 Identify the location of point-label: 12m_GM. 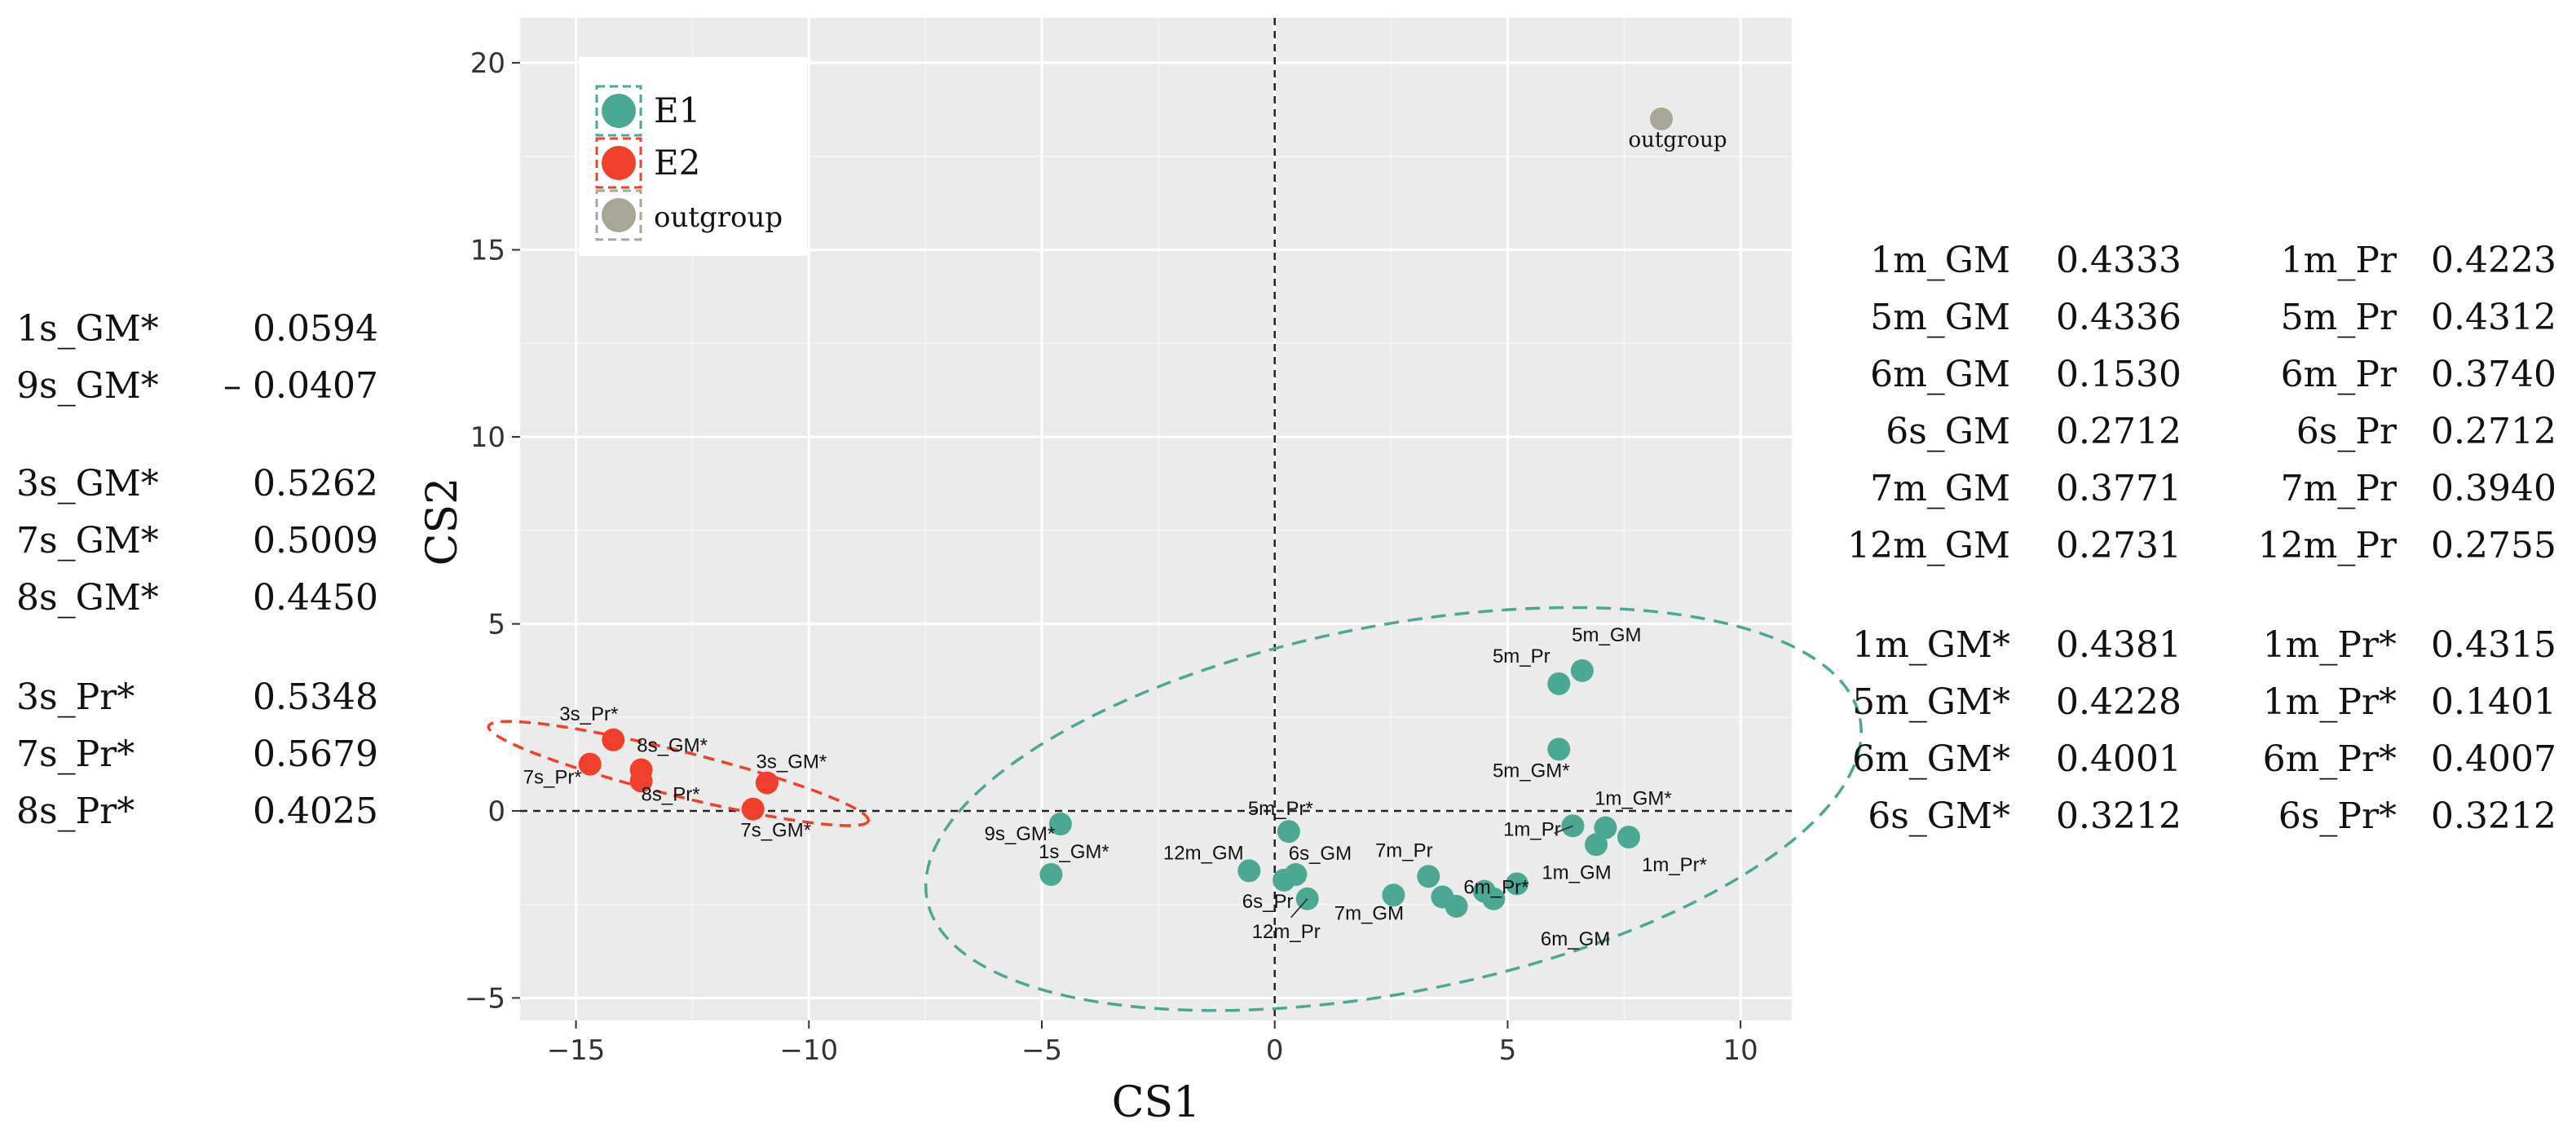
(1203, 853).